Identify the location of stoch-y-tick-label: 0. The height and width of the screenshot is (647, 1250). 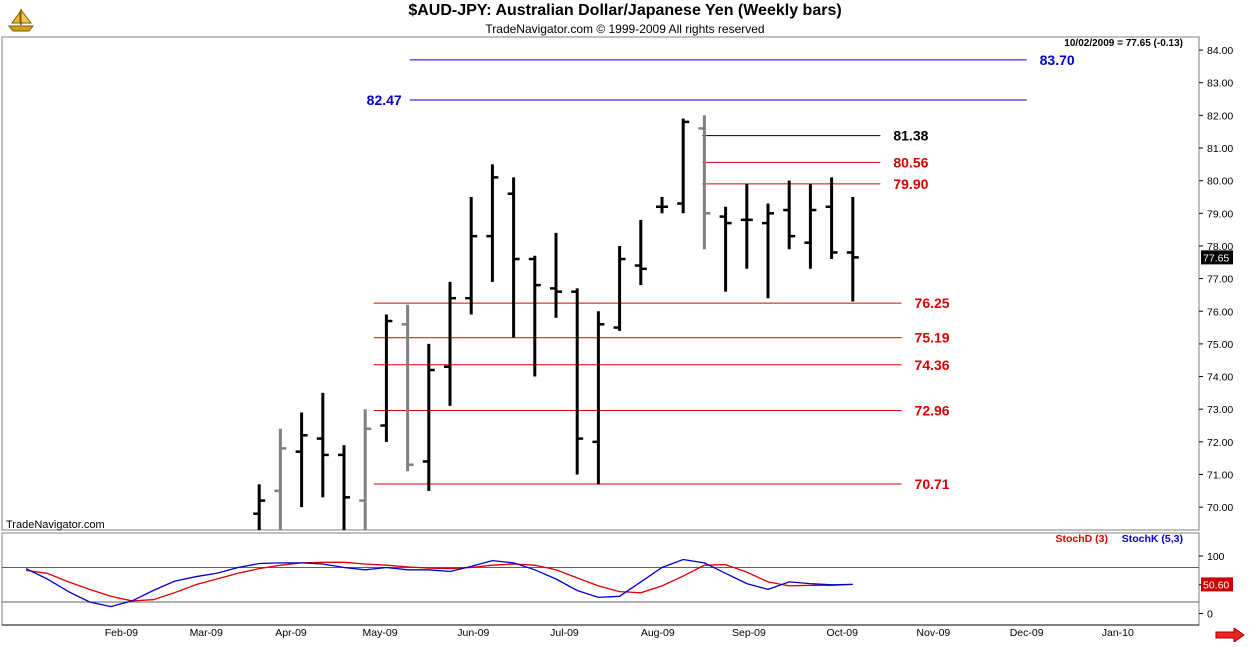
(1210, 615).